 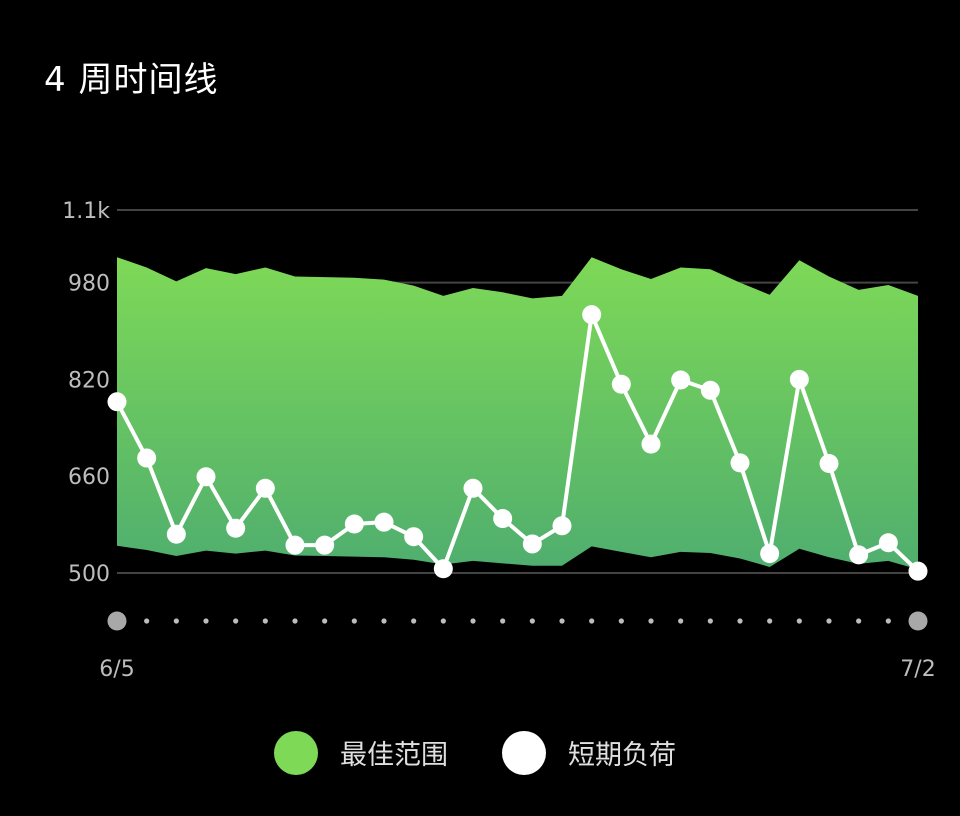 What do you see at coordinates (116, 669) in the screenshot?
I see `x-start-label: 6/5` at bounding box center [116, 669].